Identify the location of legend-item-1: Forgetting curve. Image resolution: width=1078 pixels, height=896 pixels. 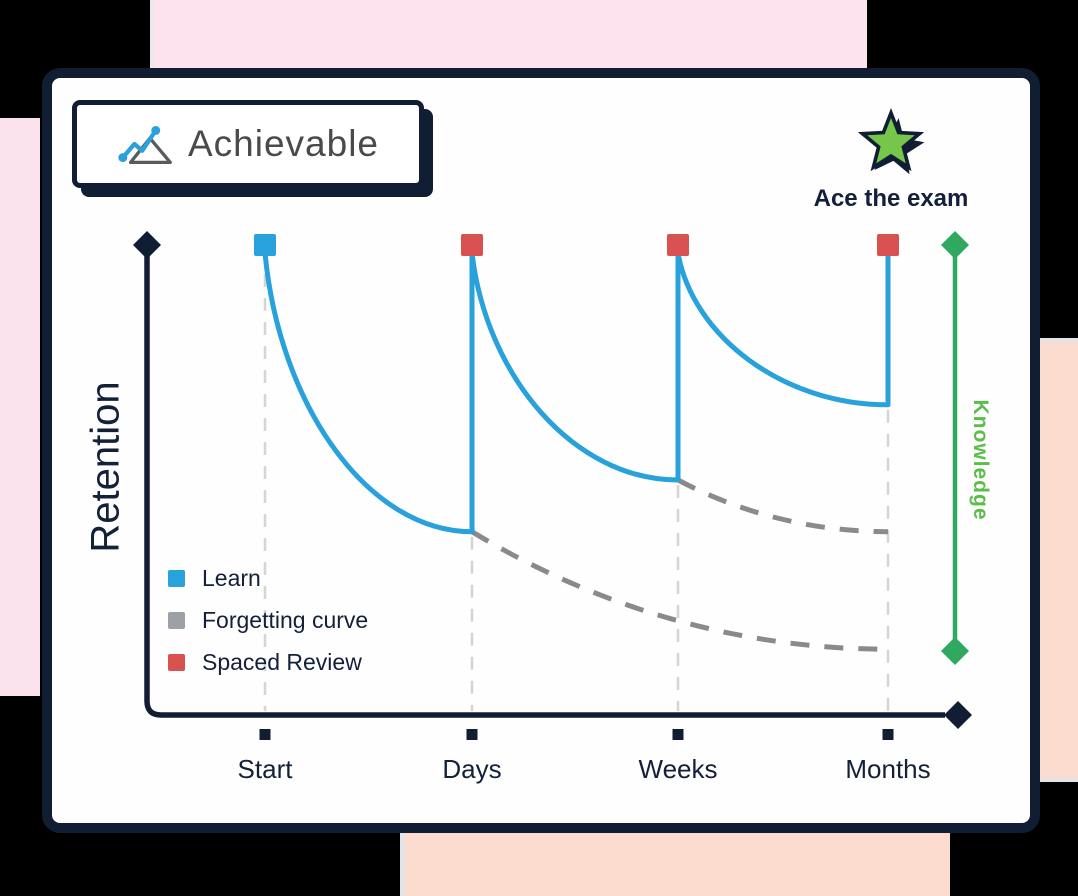
(268, 620).